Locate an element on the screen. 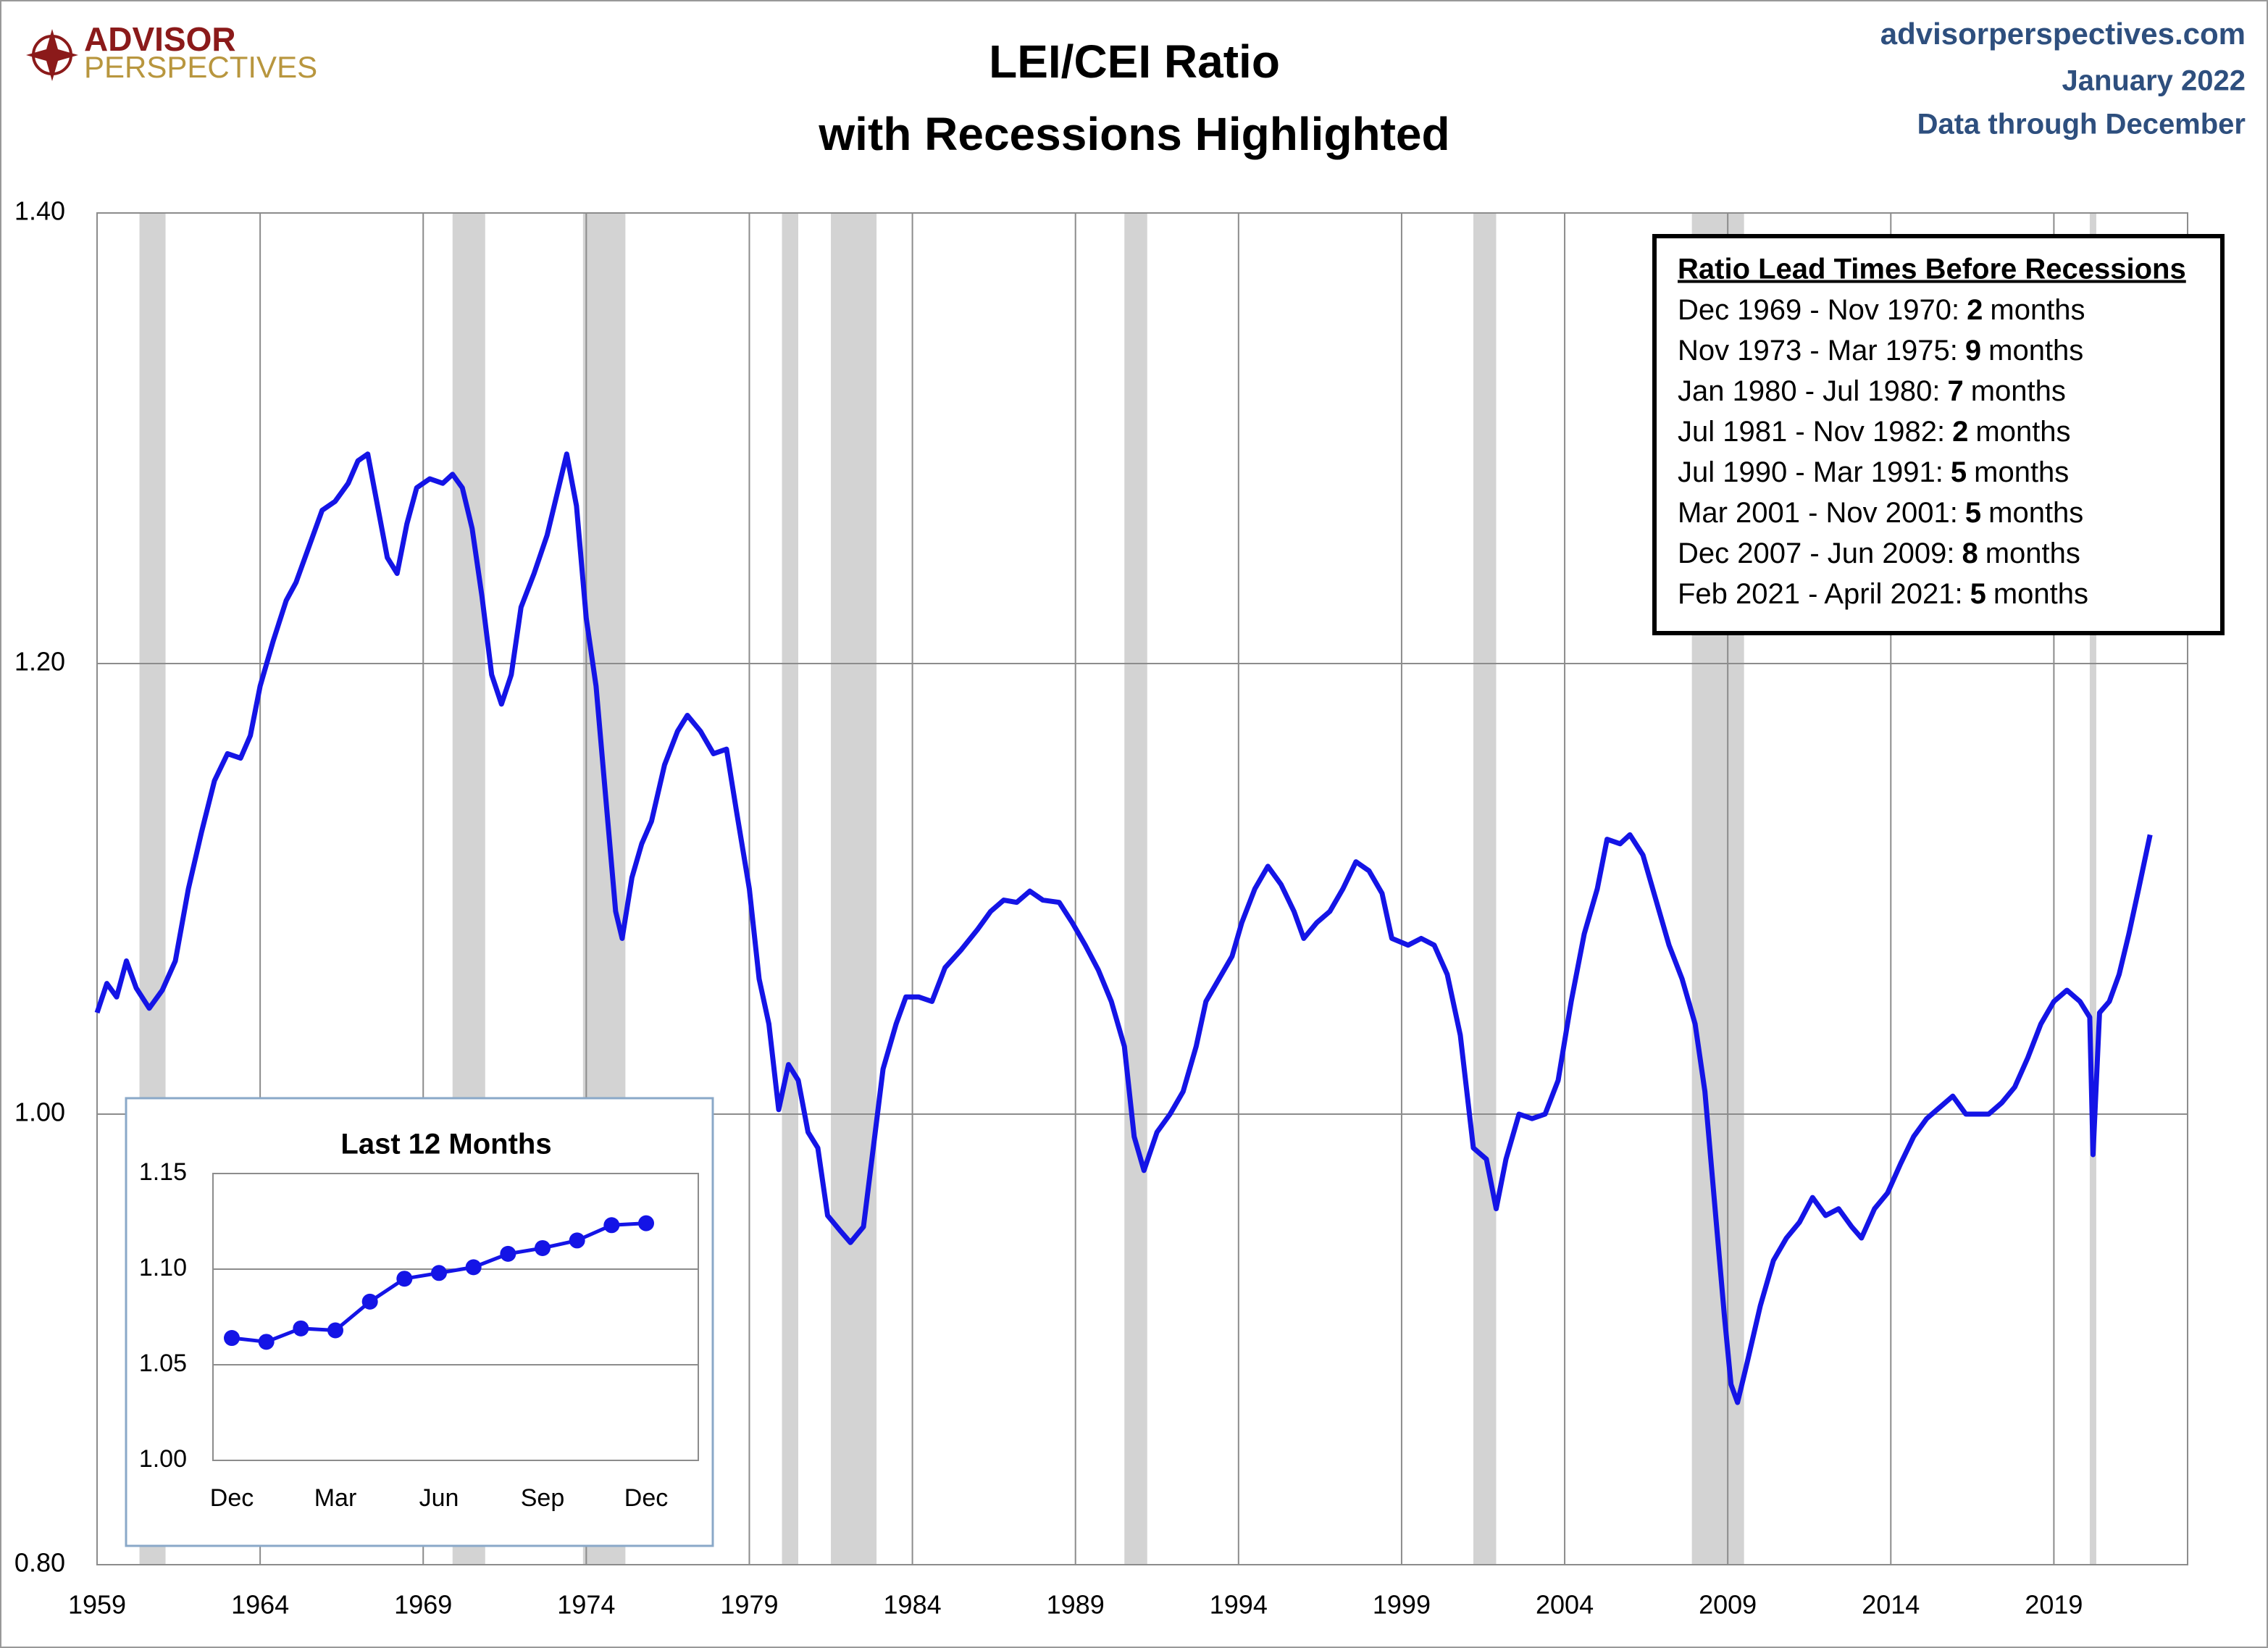 The width and height of the screenshot is (2268, 1648). logo is located at coordinates (52, 55).